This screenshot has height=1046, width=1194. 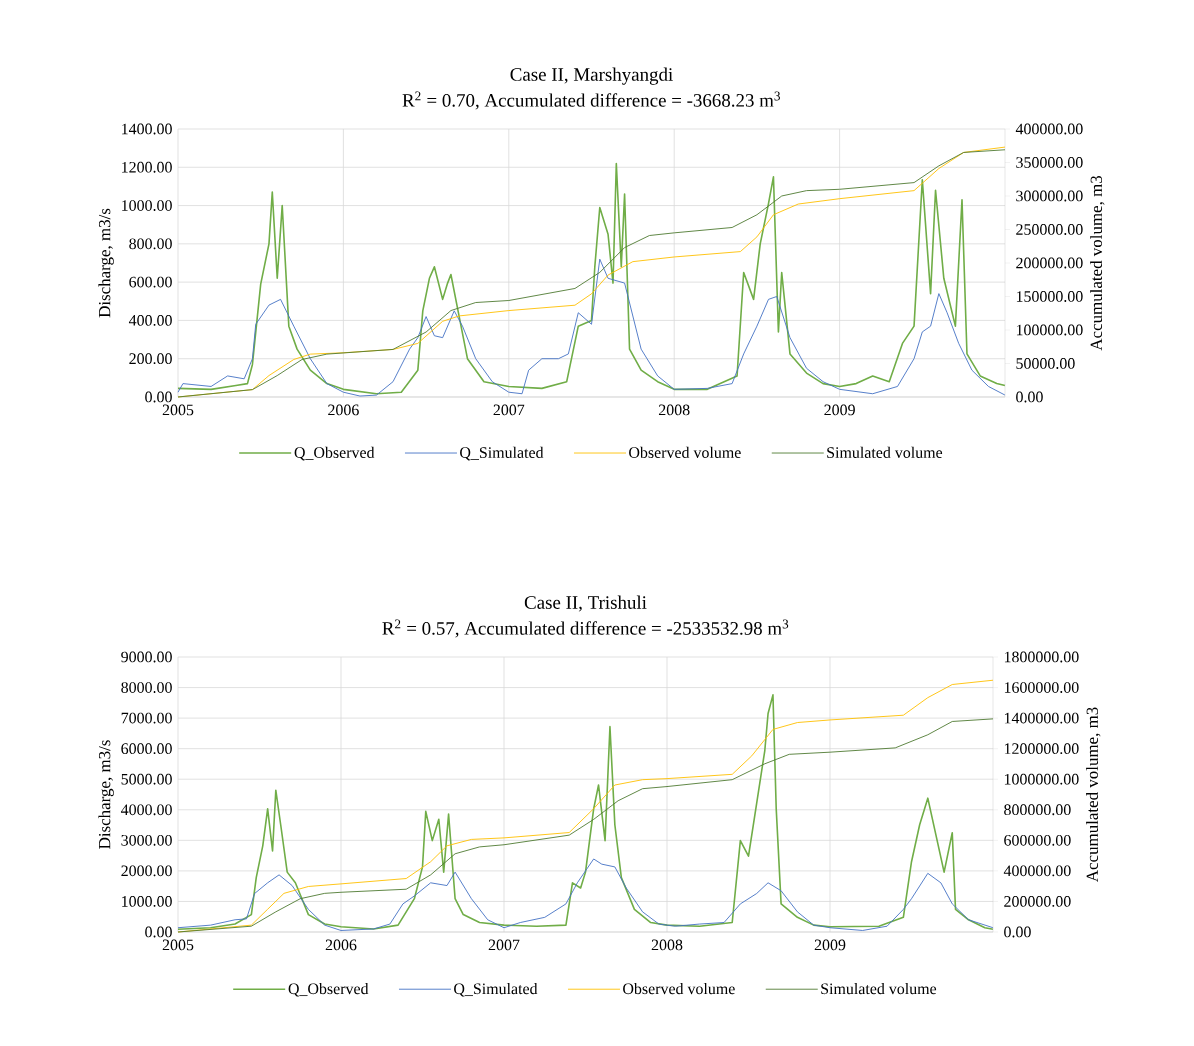 What do you see at coordinates (147, 167) in the screenshot?
I see `y-tick-label: 1200.00` at bounding box center [147, 167].